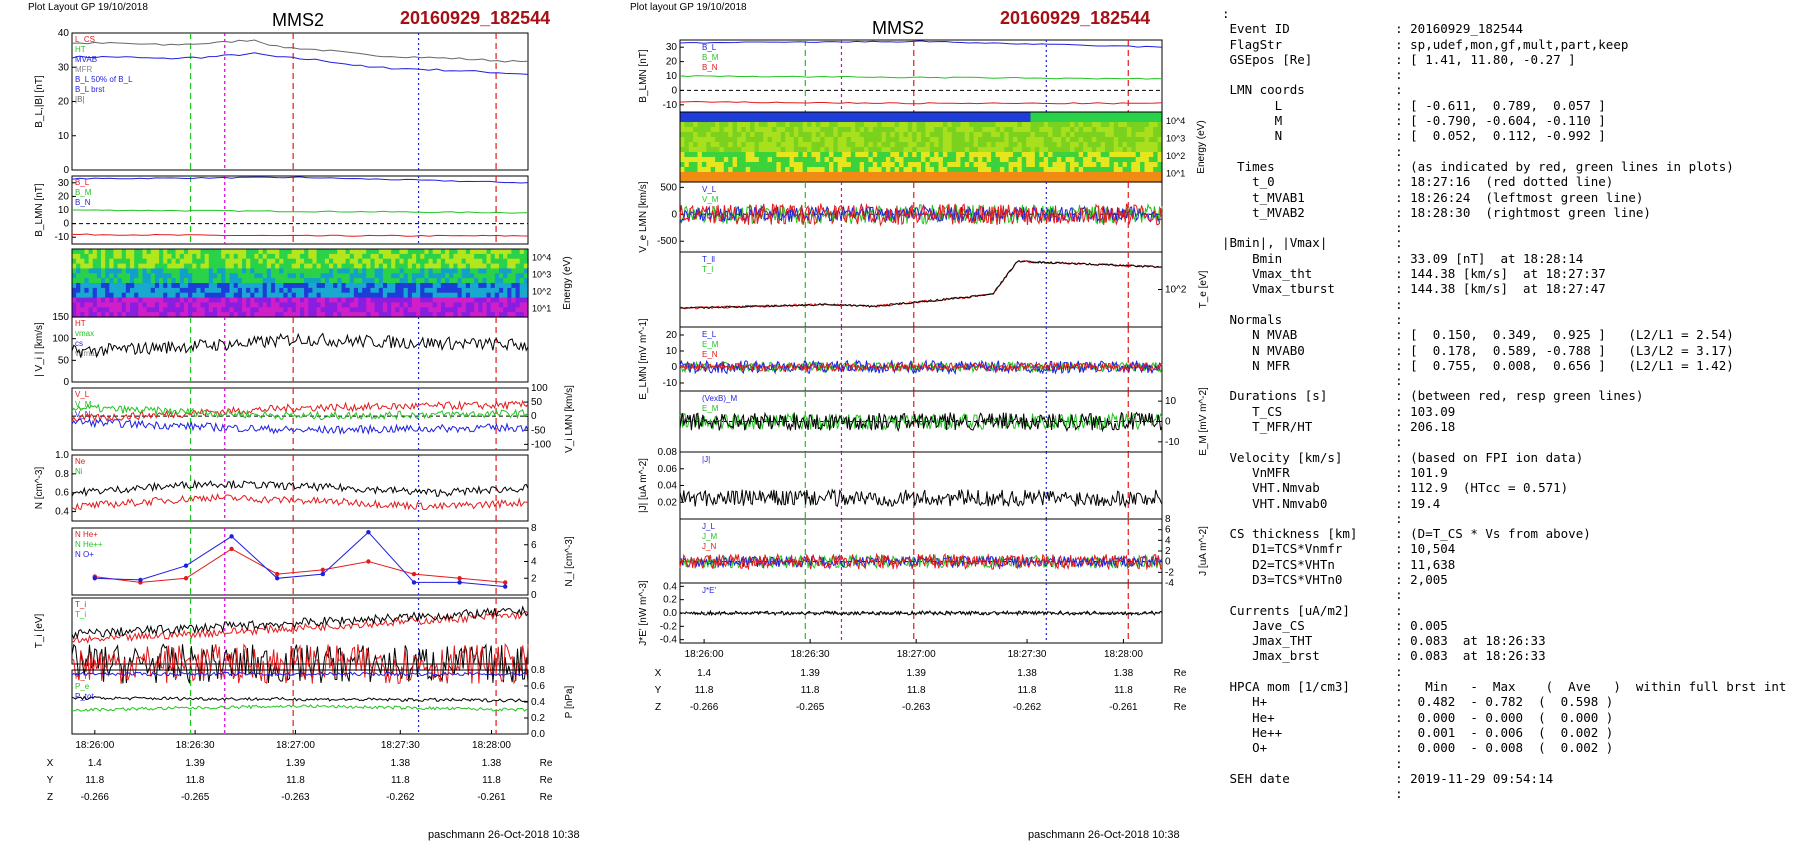 The width and height of the screenshot is (1804, 841). Describe the element at coordinates (300, 345) in the screenshot. I see `series-|Vi|` at that location.